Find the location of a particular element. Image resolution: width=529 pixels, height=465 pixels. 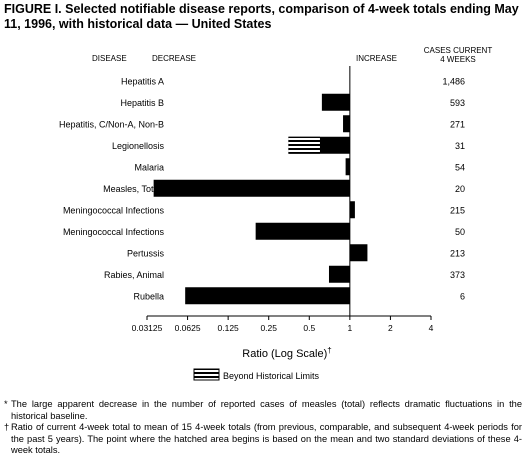

disease-label: Hepatitis A is located at coordinates (142, 81).